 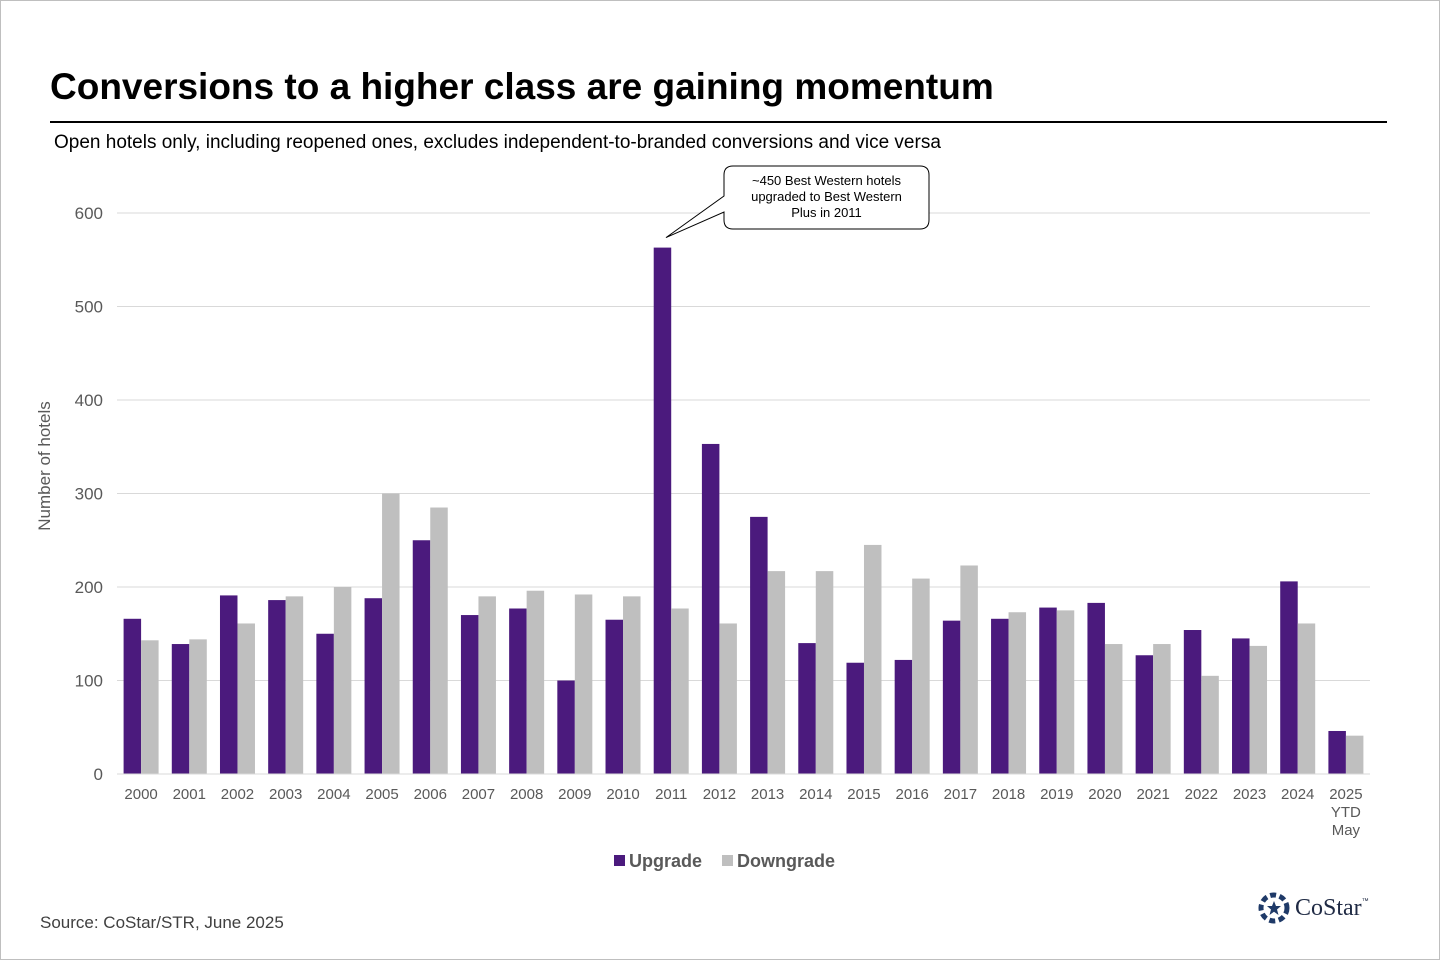 What do you see at coordinates (728, 698) in the screenshot?
I see `bar-downgrade-2012` at bounding box center [728, 698].